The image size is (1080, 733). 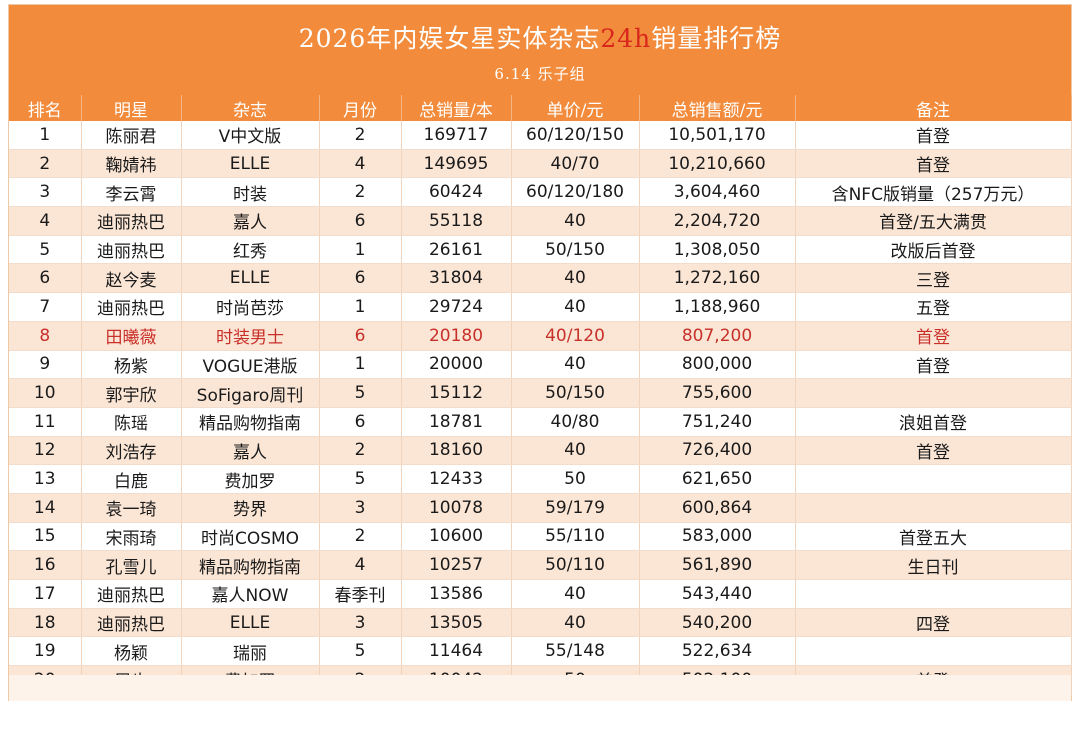 I want to click on table-row: 18 迪丽热巴 ELLE 3 13505 40 540,200 四登, so click(x=540, y=623).